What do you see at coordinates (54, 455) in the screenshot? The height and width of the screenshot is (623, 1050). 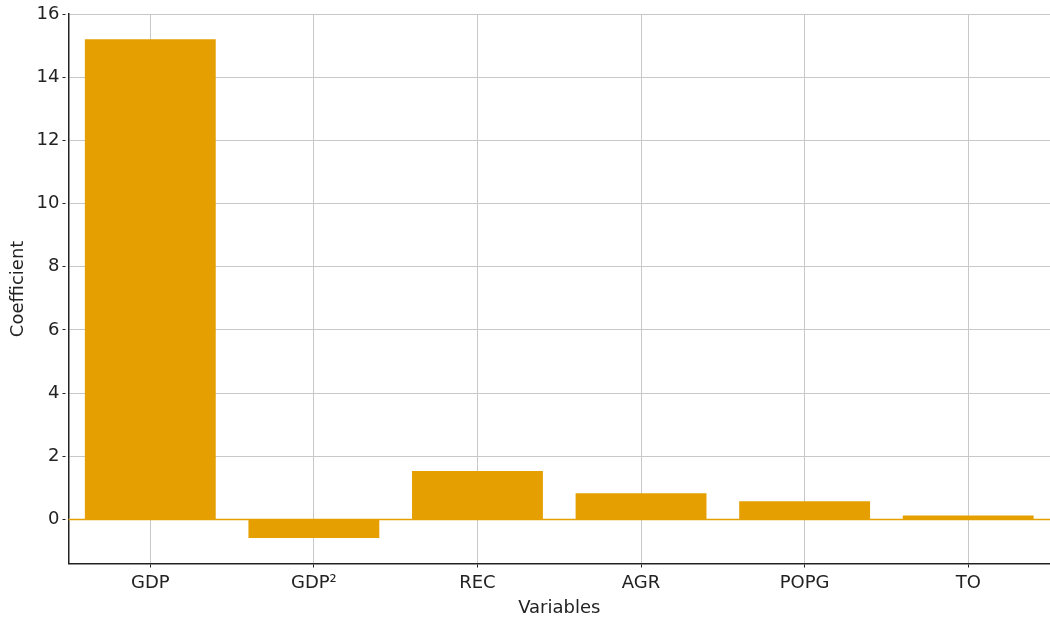 I see `y-tick-label: 2` at bounding box center [54, 455].